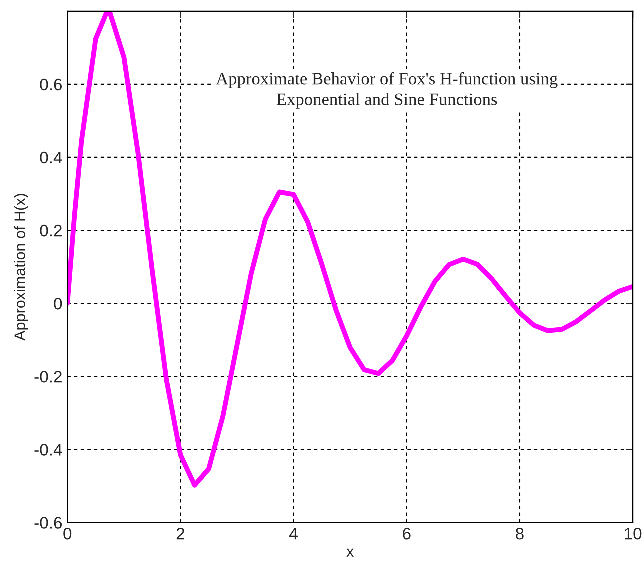 This screenshot has height=570, width=644. Describe the element at coordinates (180, 534) in the screenshot. I see `x-tick-label: 2` at that location.